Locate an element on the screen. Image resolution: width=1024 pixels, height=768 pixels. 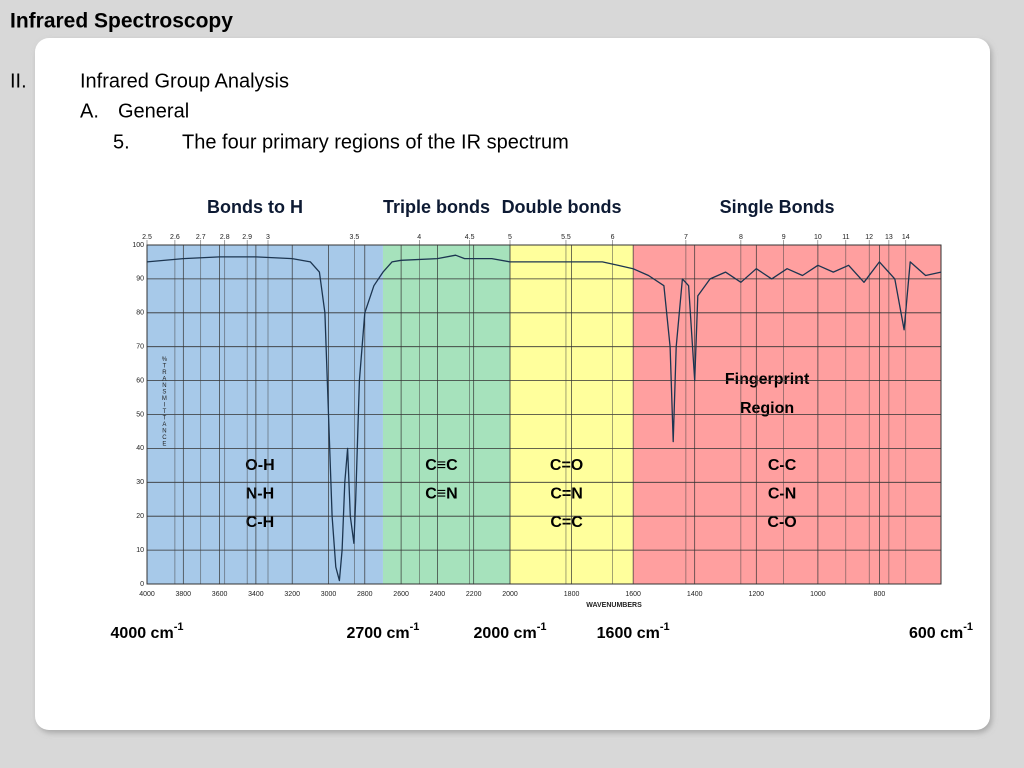
x-tick-label: 2400 is located at coordinates (438, 594).